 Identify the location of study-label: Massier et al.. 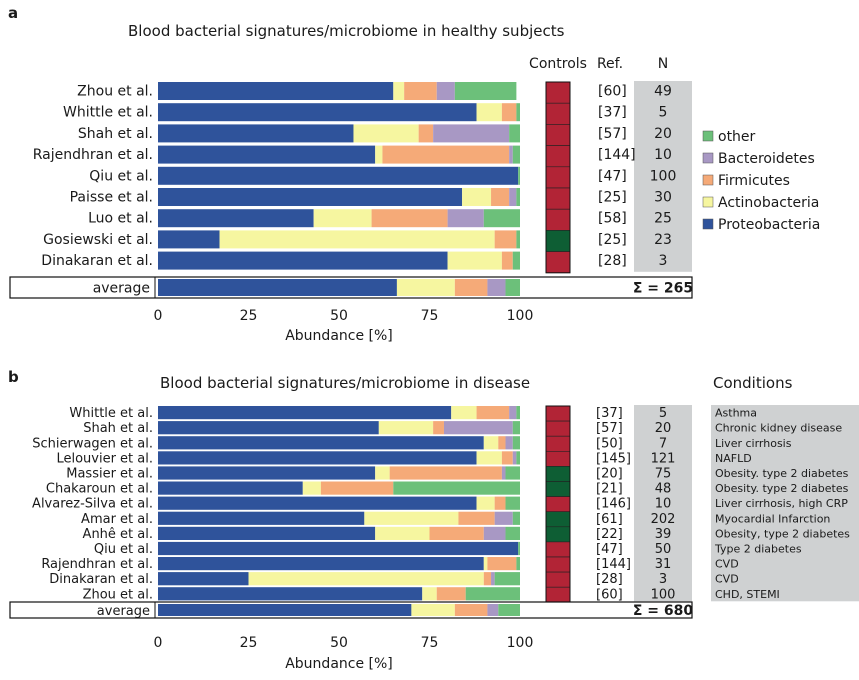
(109, 474).